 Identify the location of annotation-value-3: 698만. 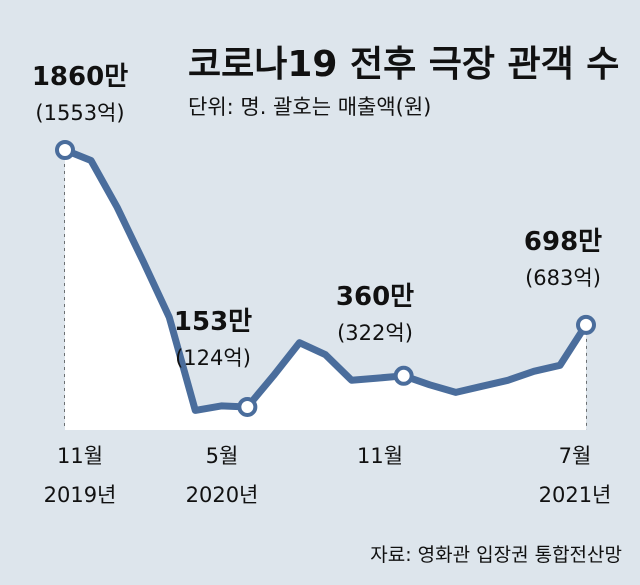
(563, 242).